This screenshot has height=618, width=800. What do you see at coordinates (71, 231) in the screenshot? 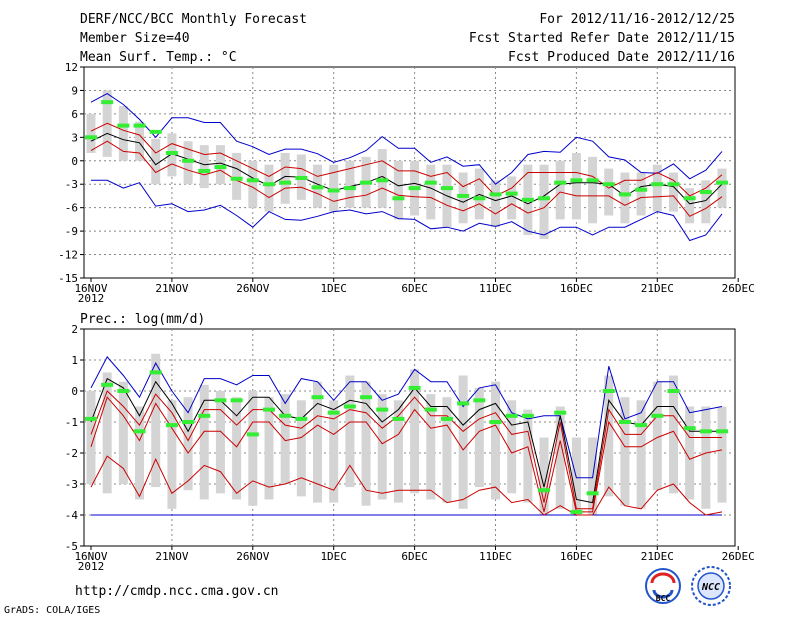
I see `temp-ytick-label: -9` at bounding box center [71, 231].